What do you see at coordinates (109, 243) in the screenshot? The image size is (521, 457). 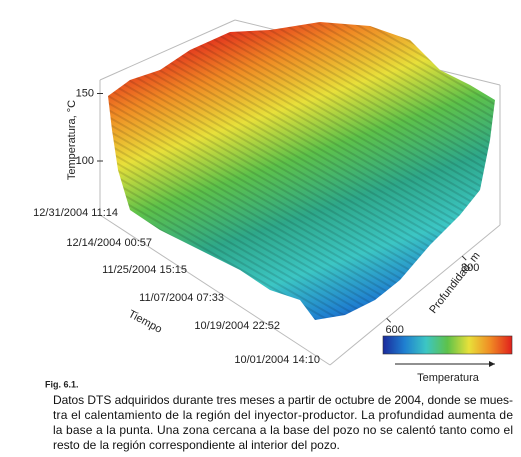 I see `x-tick-label: 12/14/2004 00:57` at bounding box center [109, 243].